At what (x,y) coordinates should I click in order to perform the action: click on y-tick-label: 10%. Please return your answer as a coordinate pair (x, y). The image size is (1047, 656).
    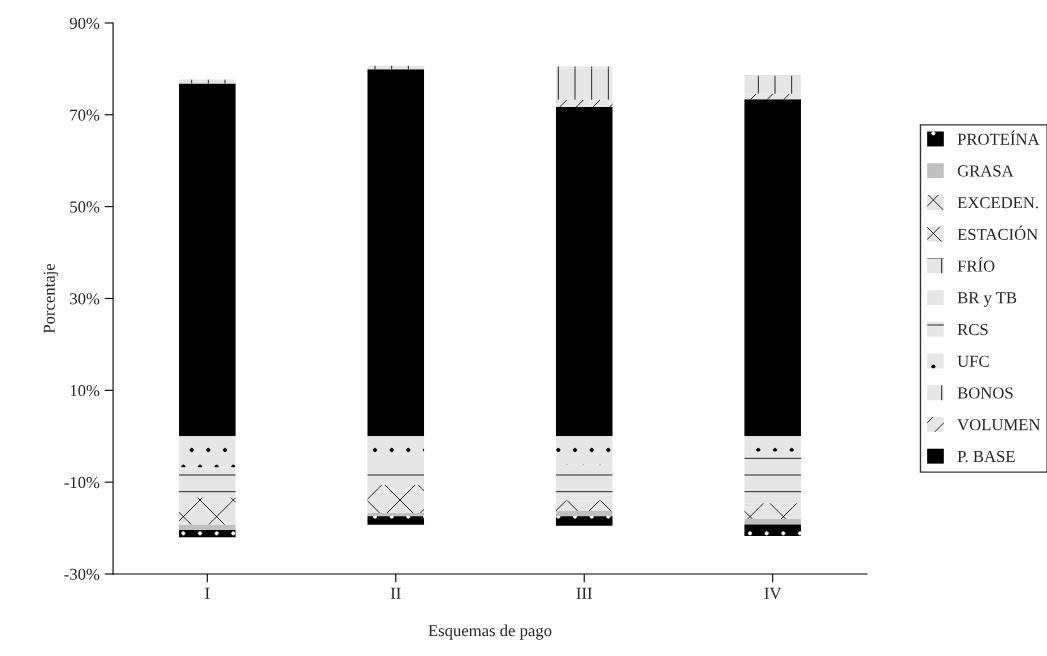
    Looking at the image, I should click on (85, 391).